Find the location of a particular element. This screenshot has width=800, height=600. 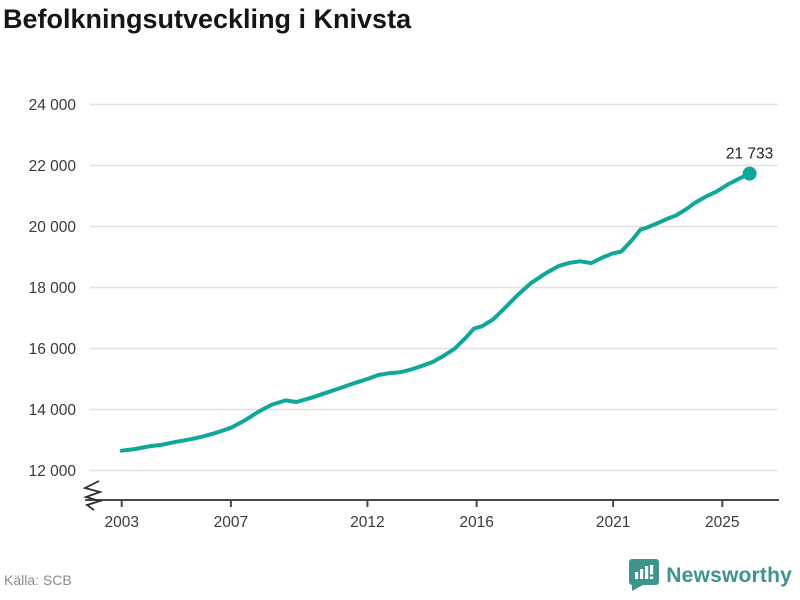

x-tick-label: 2012 is located at coordinates (367, 522).